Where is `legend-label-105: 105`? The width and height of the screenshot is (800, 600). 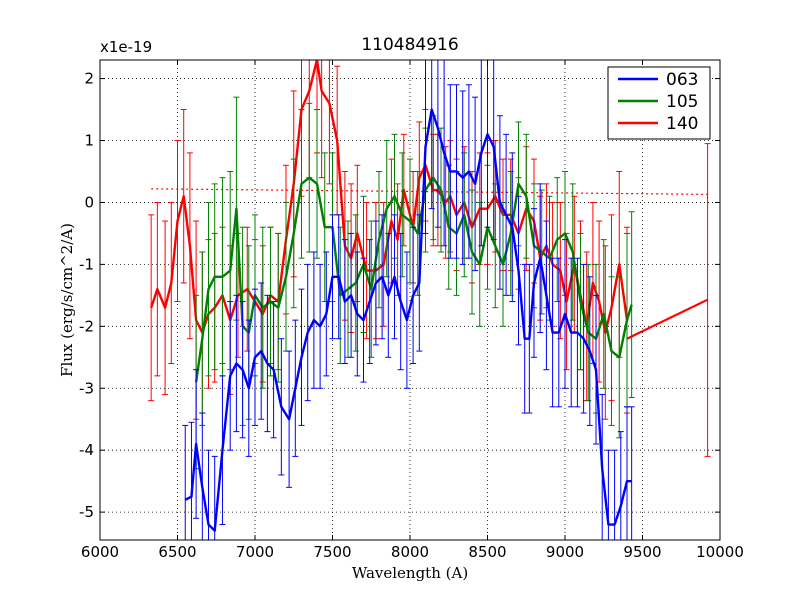 legend-label-105: 105 is located at coordinates (682, 102).